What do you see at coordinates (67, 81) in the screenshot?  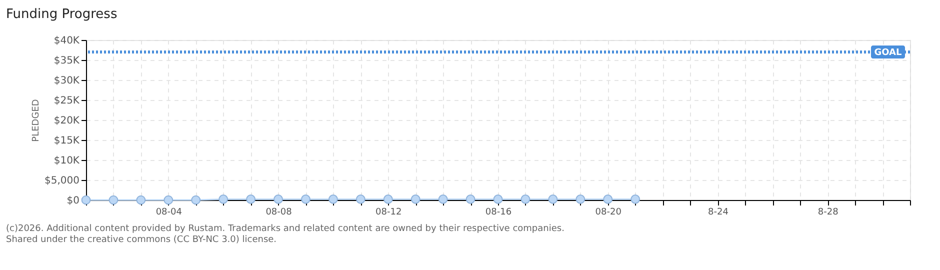 I see `y-tick-label: $30K` at bounding box center [67, 81].